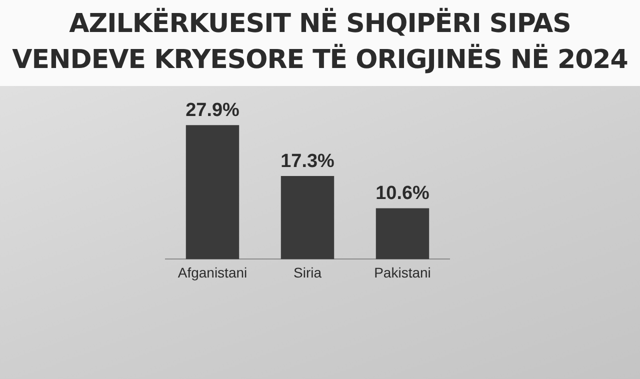  Describe the element at coordinates (402, 272) in the screenshot. I see `x-tick-label: Pakistani` at that location.